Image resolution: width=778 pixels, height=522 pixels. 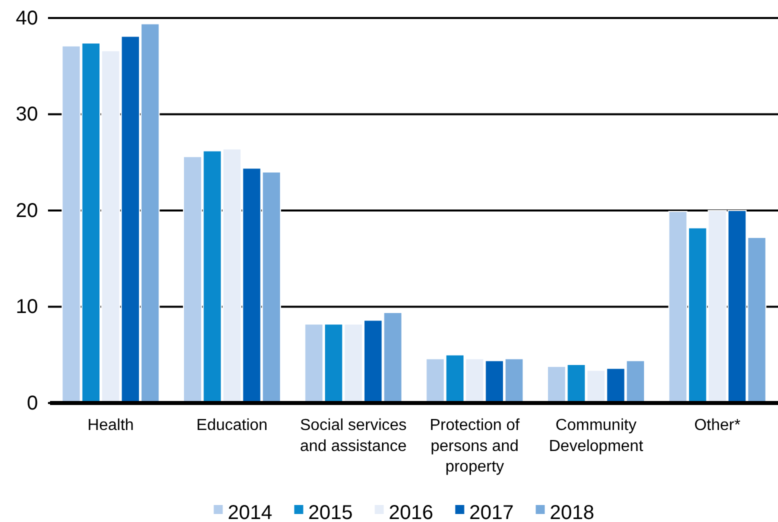 I want to click on y-tick-label: 40, so click(x=27, y=18).